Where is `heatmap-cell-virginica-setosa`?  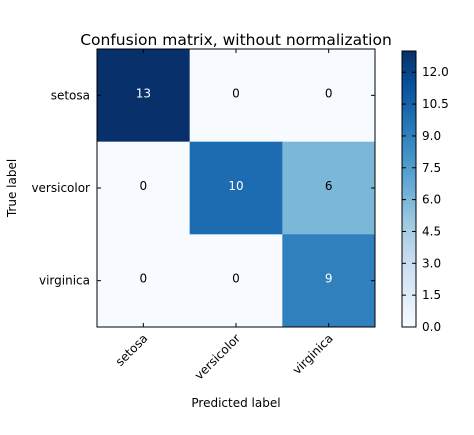
heatmap-cell-virginica-setosa is located at coordinates (144, 281).